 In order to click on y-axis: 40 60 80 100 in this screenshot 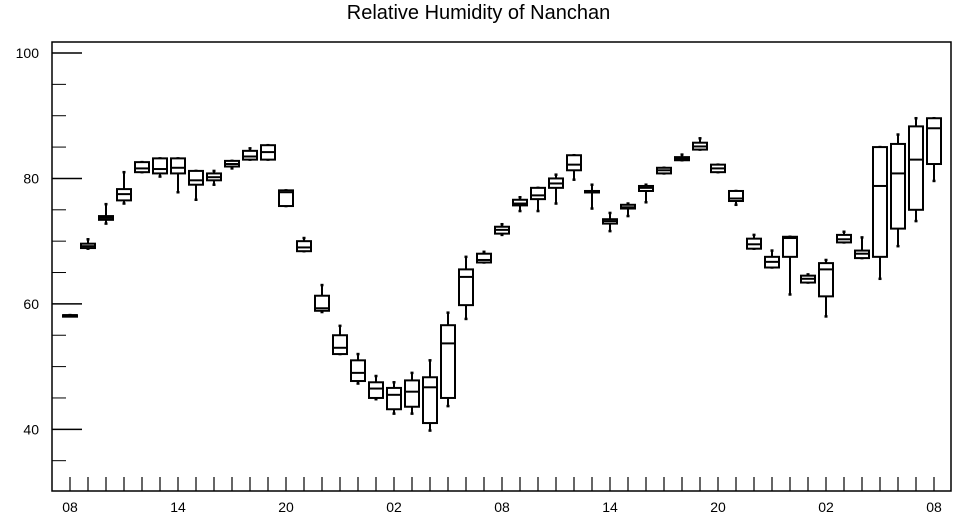, I will do `click(49, 241)`.